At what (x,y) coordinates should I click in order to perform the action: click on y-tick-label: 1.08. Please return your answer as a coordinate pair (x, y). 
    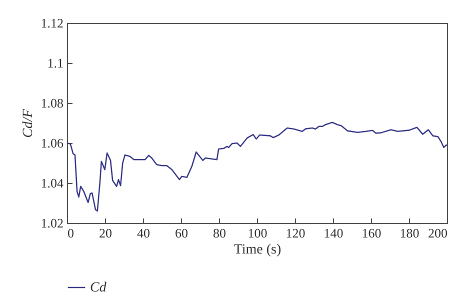
    Looking at the image, I should click on (52, 103).